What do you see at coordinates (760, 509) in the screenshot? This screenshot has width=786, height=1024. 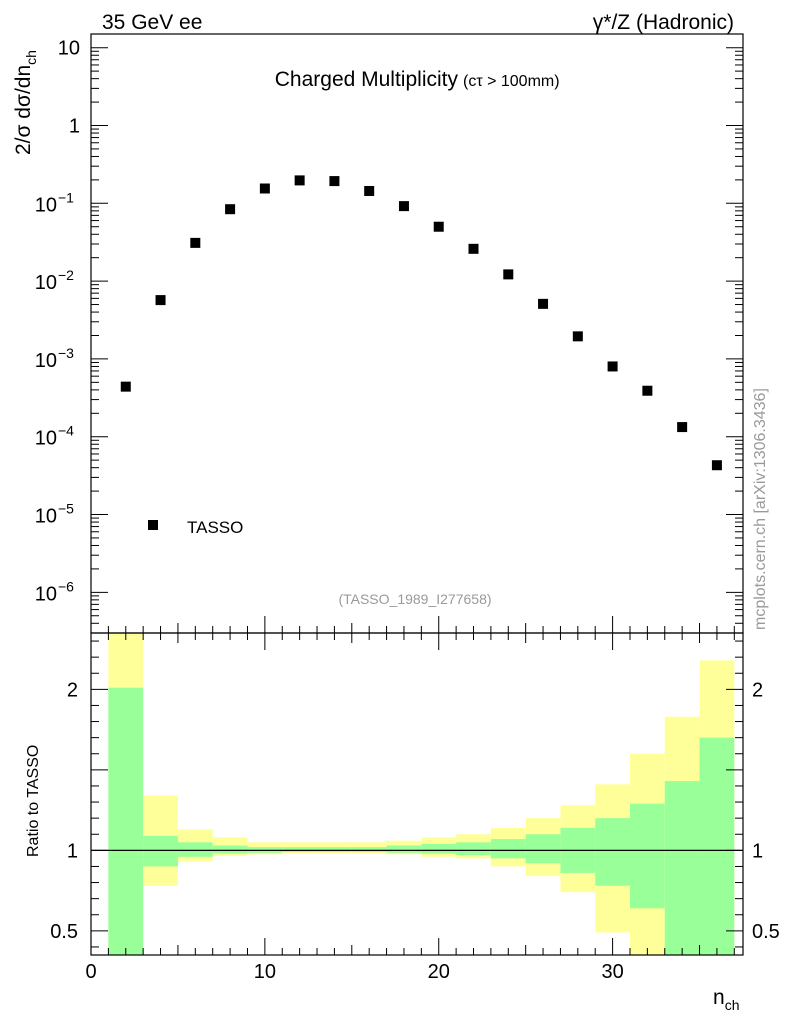 I see `side-attribution: mcplots.cern.ch [arXiv:1306.3436]` at bounding box center [760, 509].